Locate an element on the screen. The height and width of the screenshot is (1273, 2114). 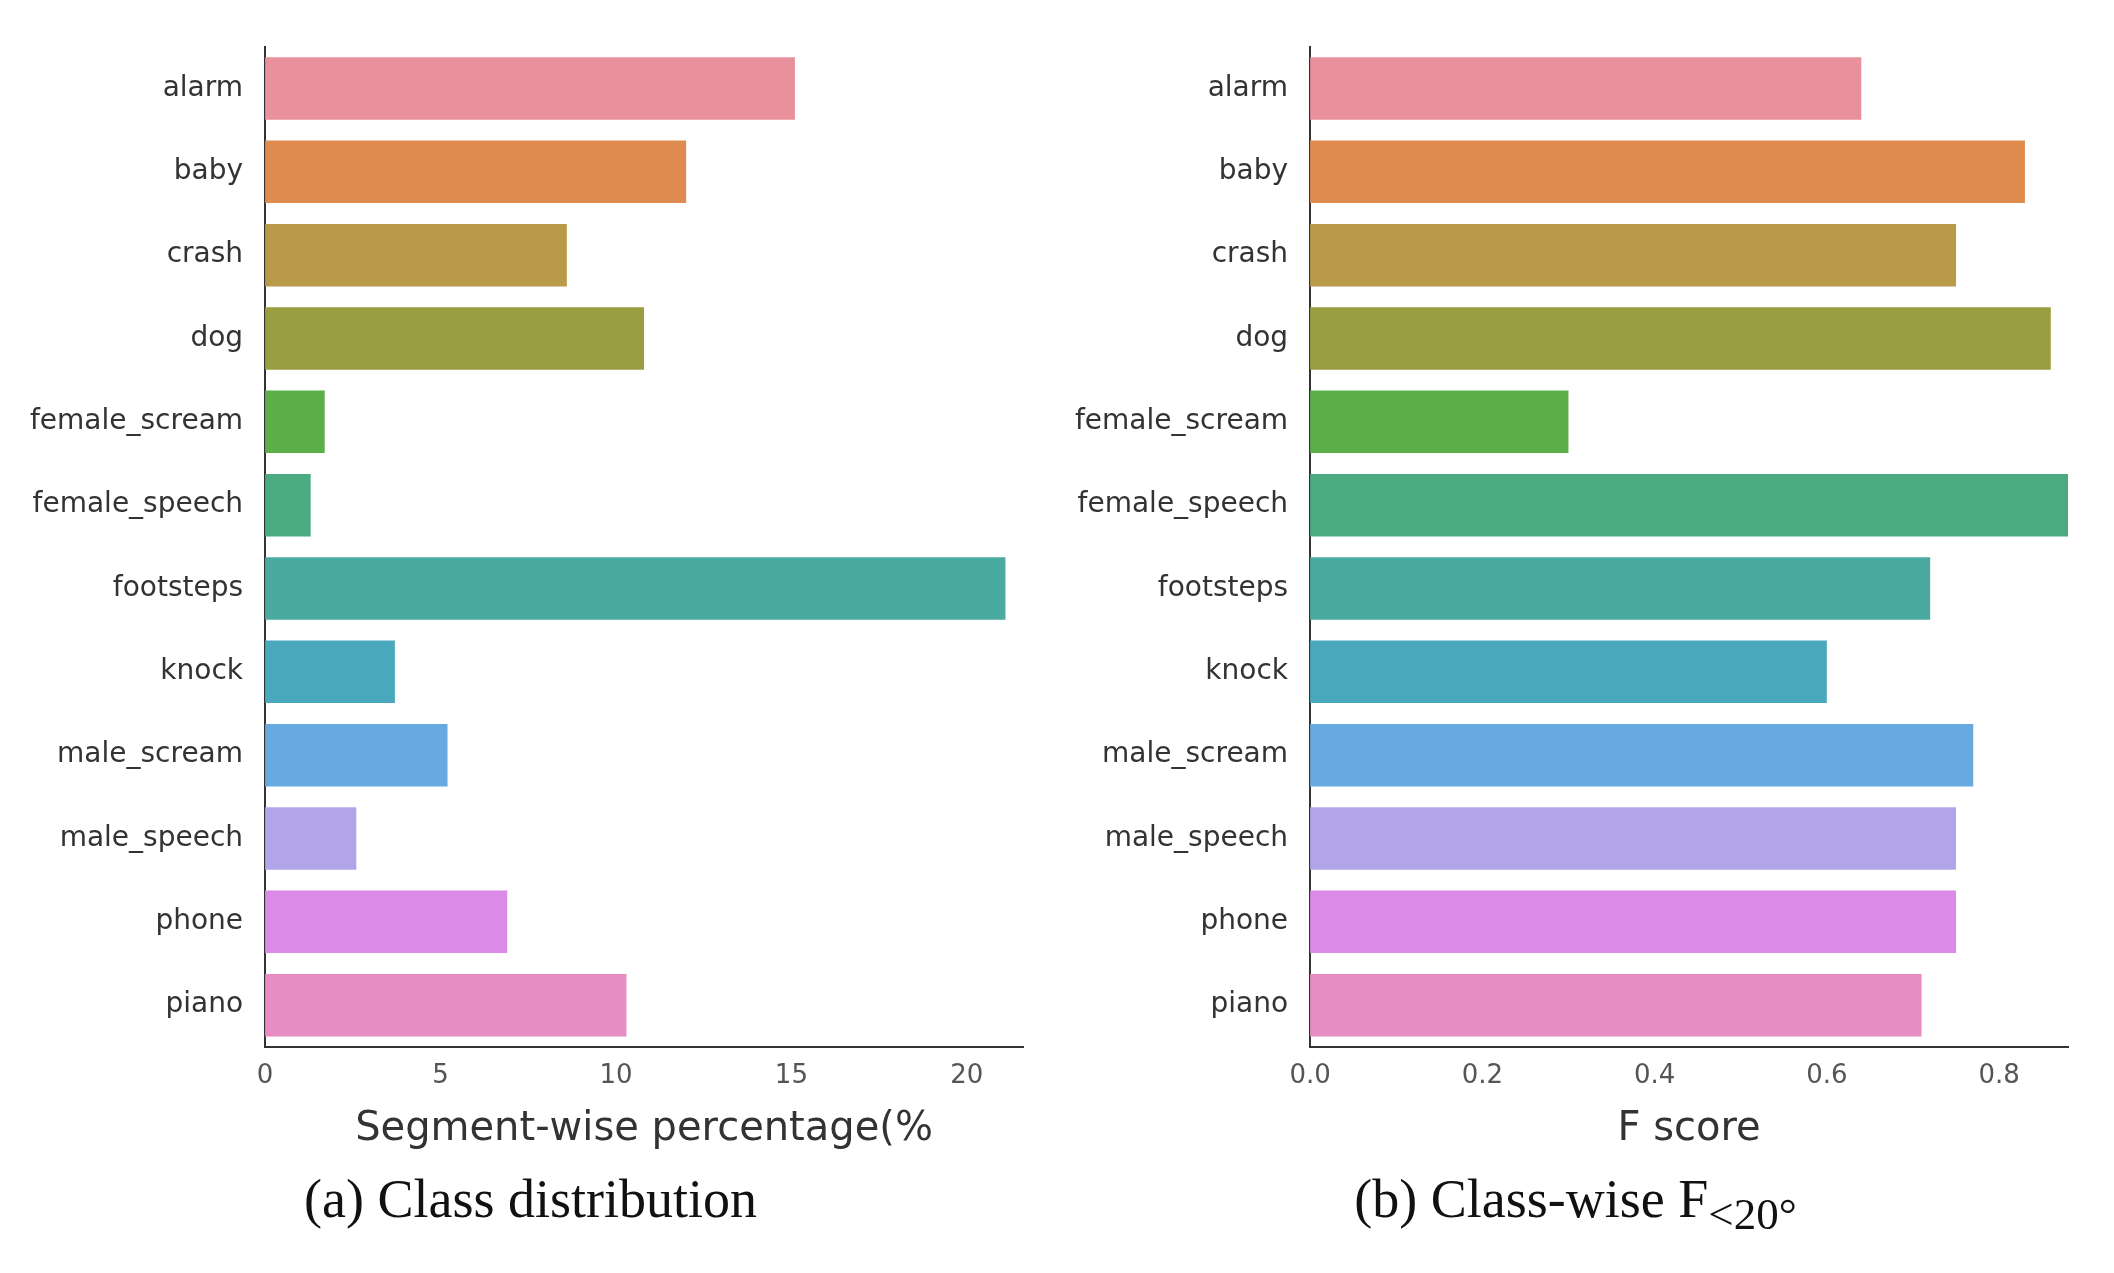
x-tick-label: 0.2 is located at coordinates (1482, 1074).